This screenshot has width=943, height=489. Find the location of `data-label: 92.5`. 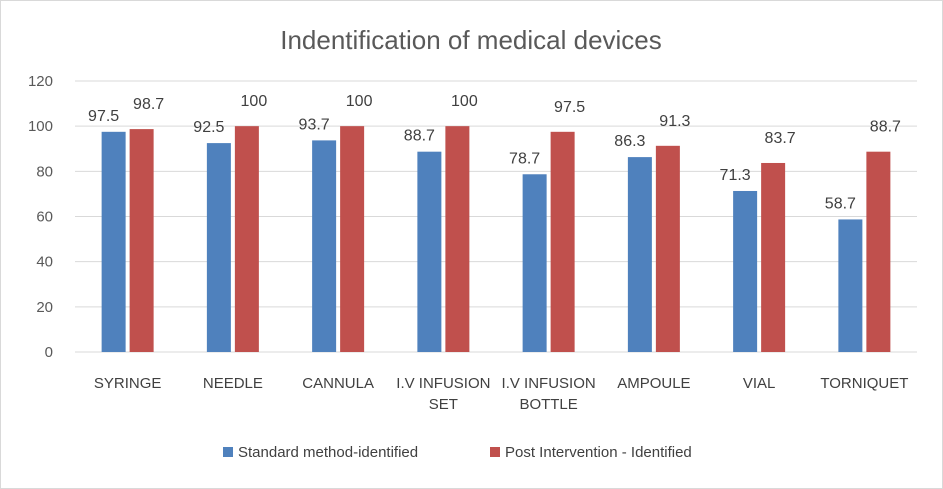

data-label: 92.5 is located at coordinates (208, 127).